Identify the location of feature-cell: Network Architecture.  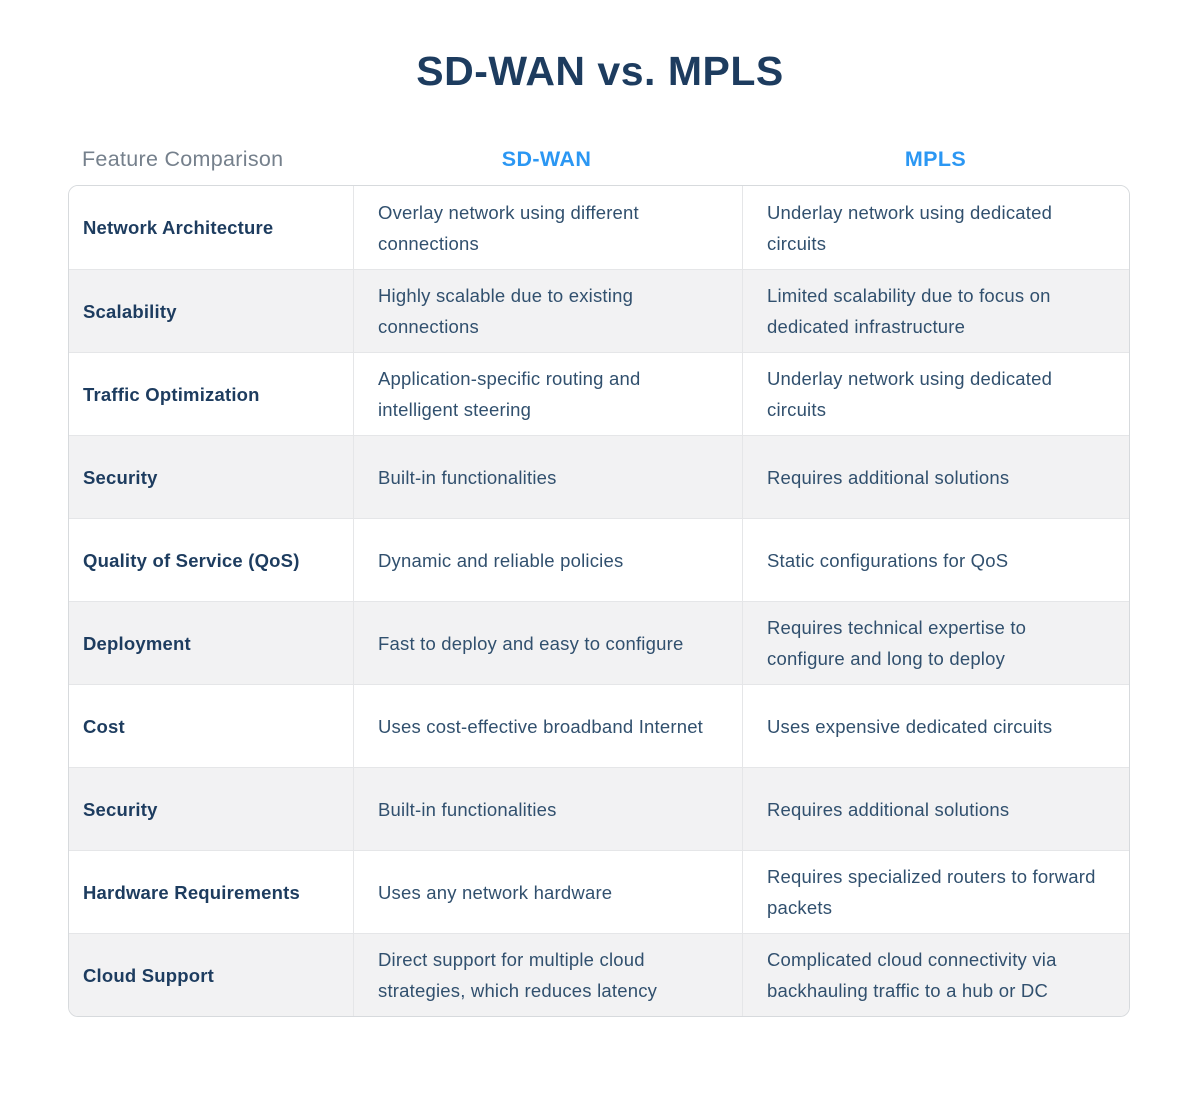
(178, 227).